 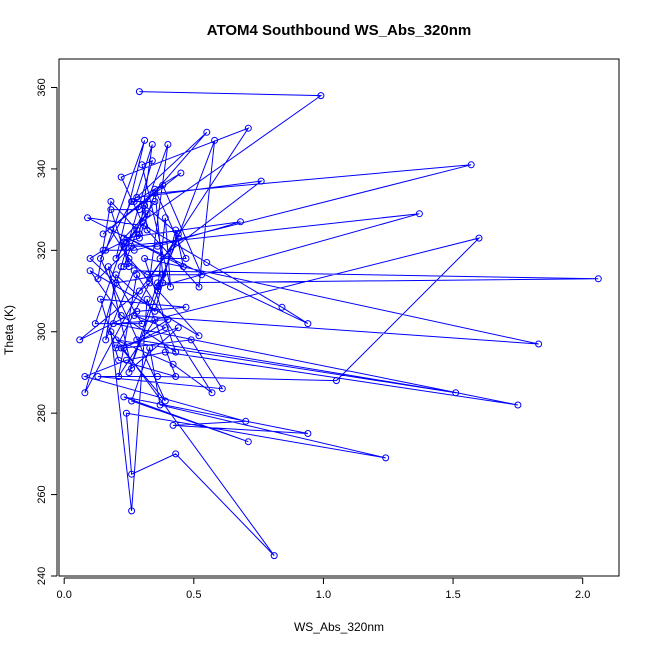 What do you see at coordinates (42, 576) in the screenshot?
I see `y-tick-label: 240` at bounding box center [42, 576].